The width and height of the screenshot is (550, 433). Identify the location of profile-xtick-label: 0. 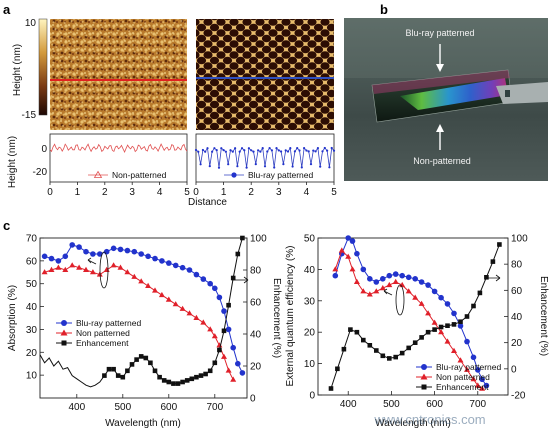
(196, 192).